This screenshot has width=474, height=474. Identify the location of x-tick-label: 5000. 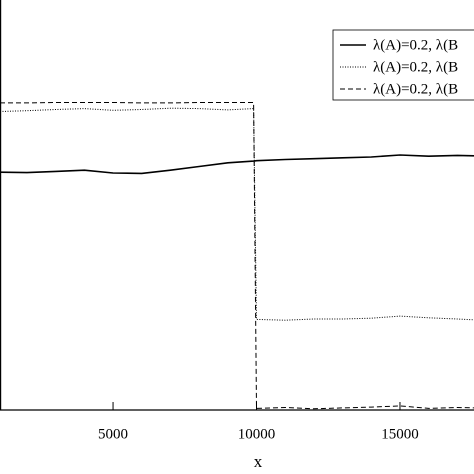
(113, 434).